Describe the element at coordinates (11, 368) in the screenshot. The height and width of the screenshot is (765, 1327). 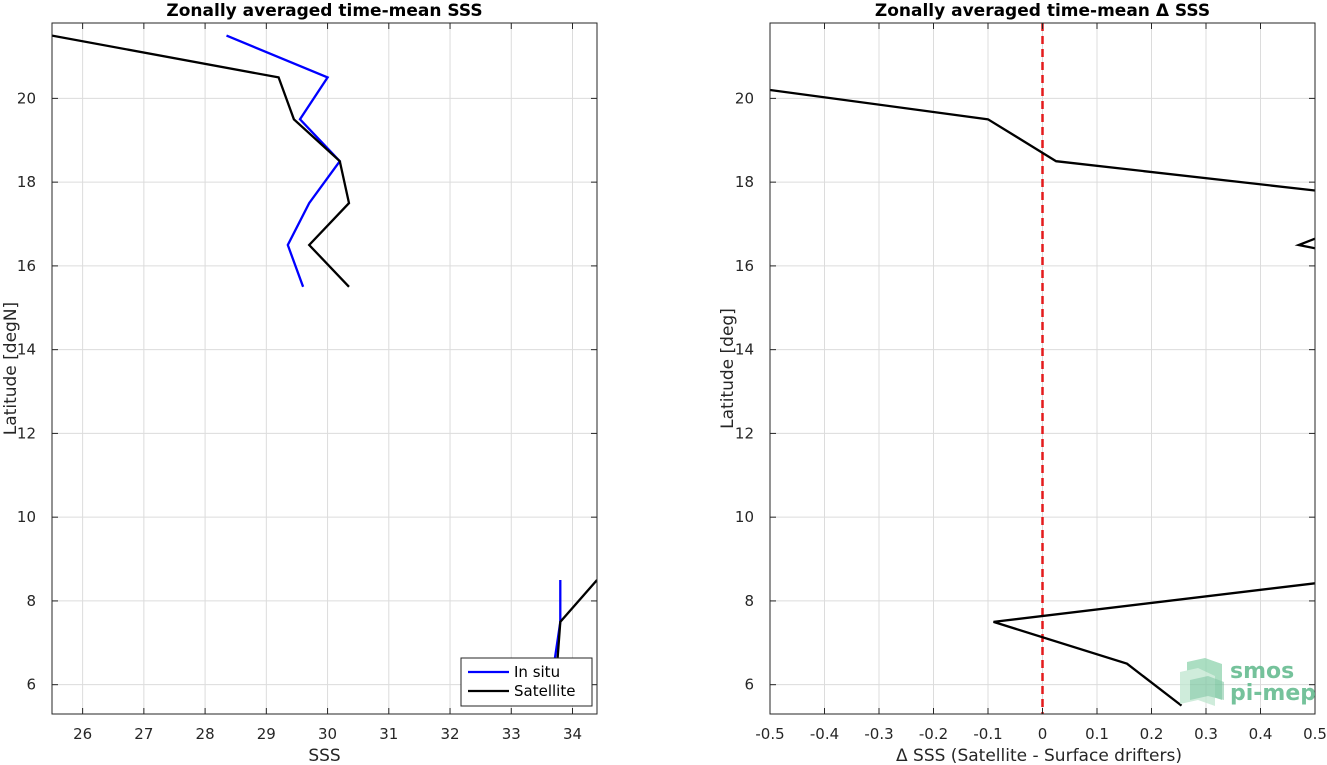
I see `y-axis-label: Latitude [degN]` at that location.